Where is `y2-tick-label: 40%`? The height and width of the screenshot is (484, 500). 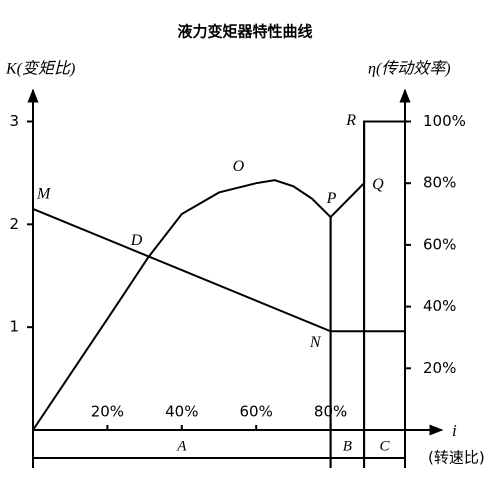
y2-tick-label: 40% is located at coordinates (439, 306).